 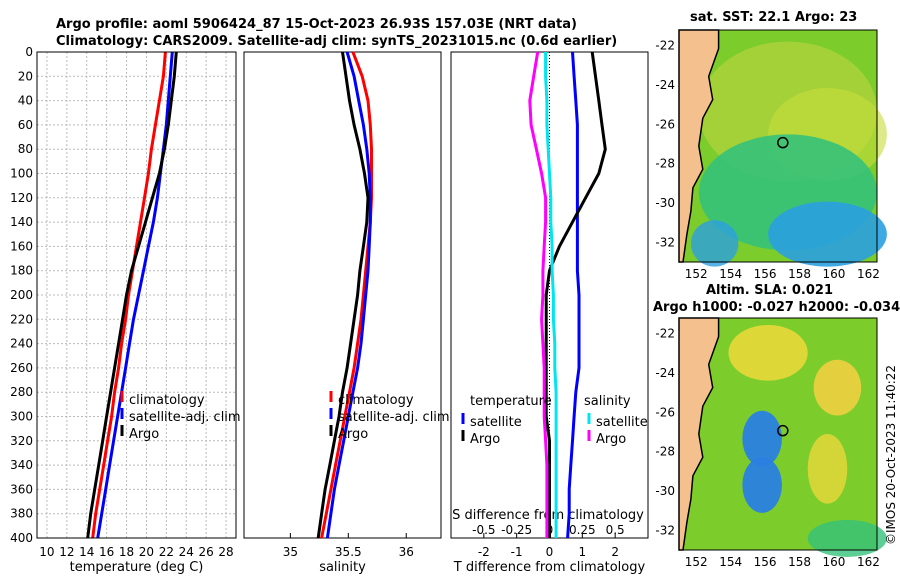 I want to click on y-tick-label: 40, so click(x=25, y=101).